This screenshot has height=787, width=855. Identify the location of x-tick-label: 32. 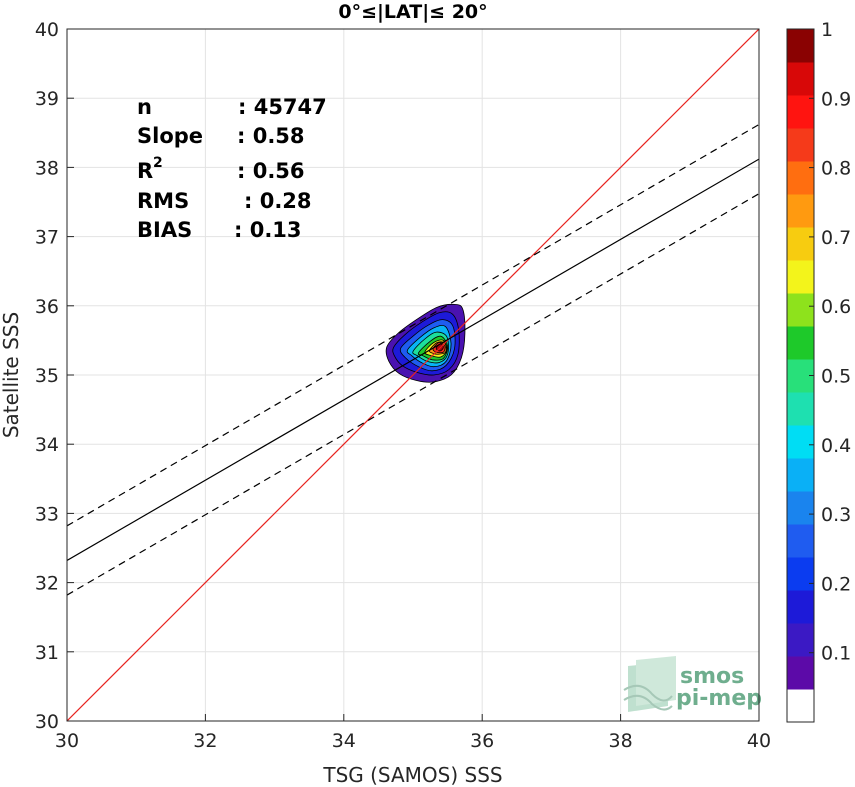
(205, 741).